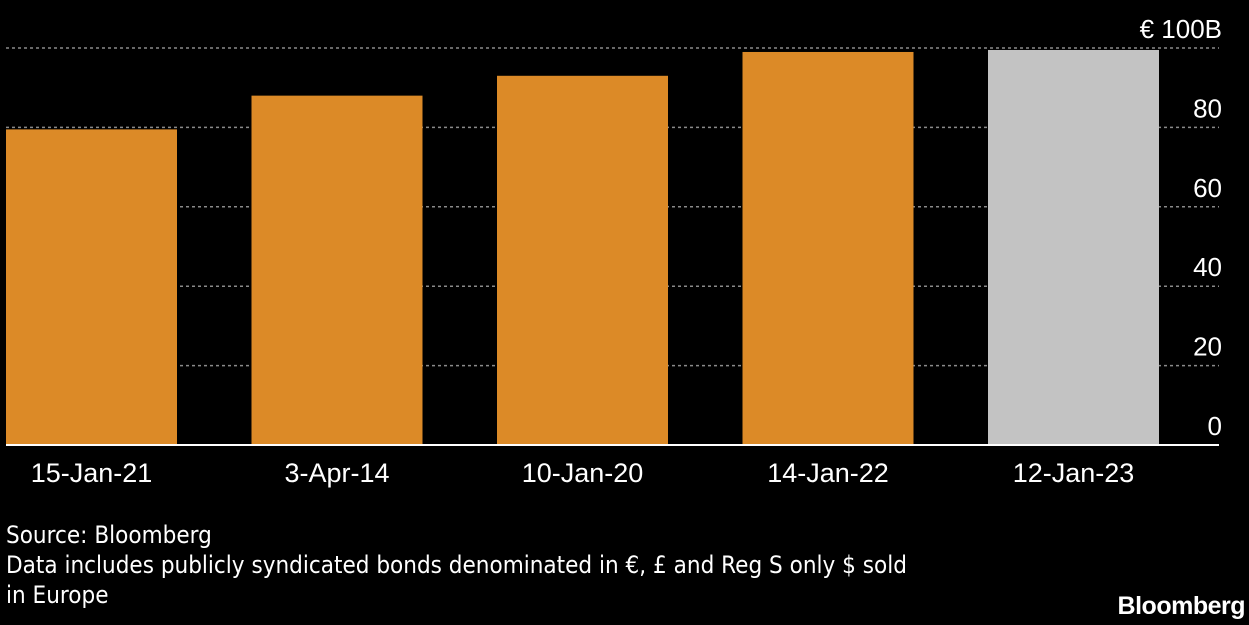 The image size is (1249, 625). I want to click on y-tick-label: 0, so click(1215, 426).